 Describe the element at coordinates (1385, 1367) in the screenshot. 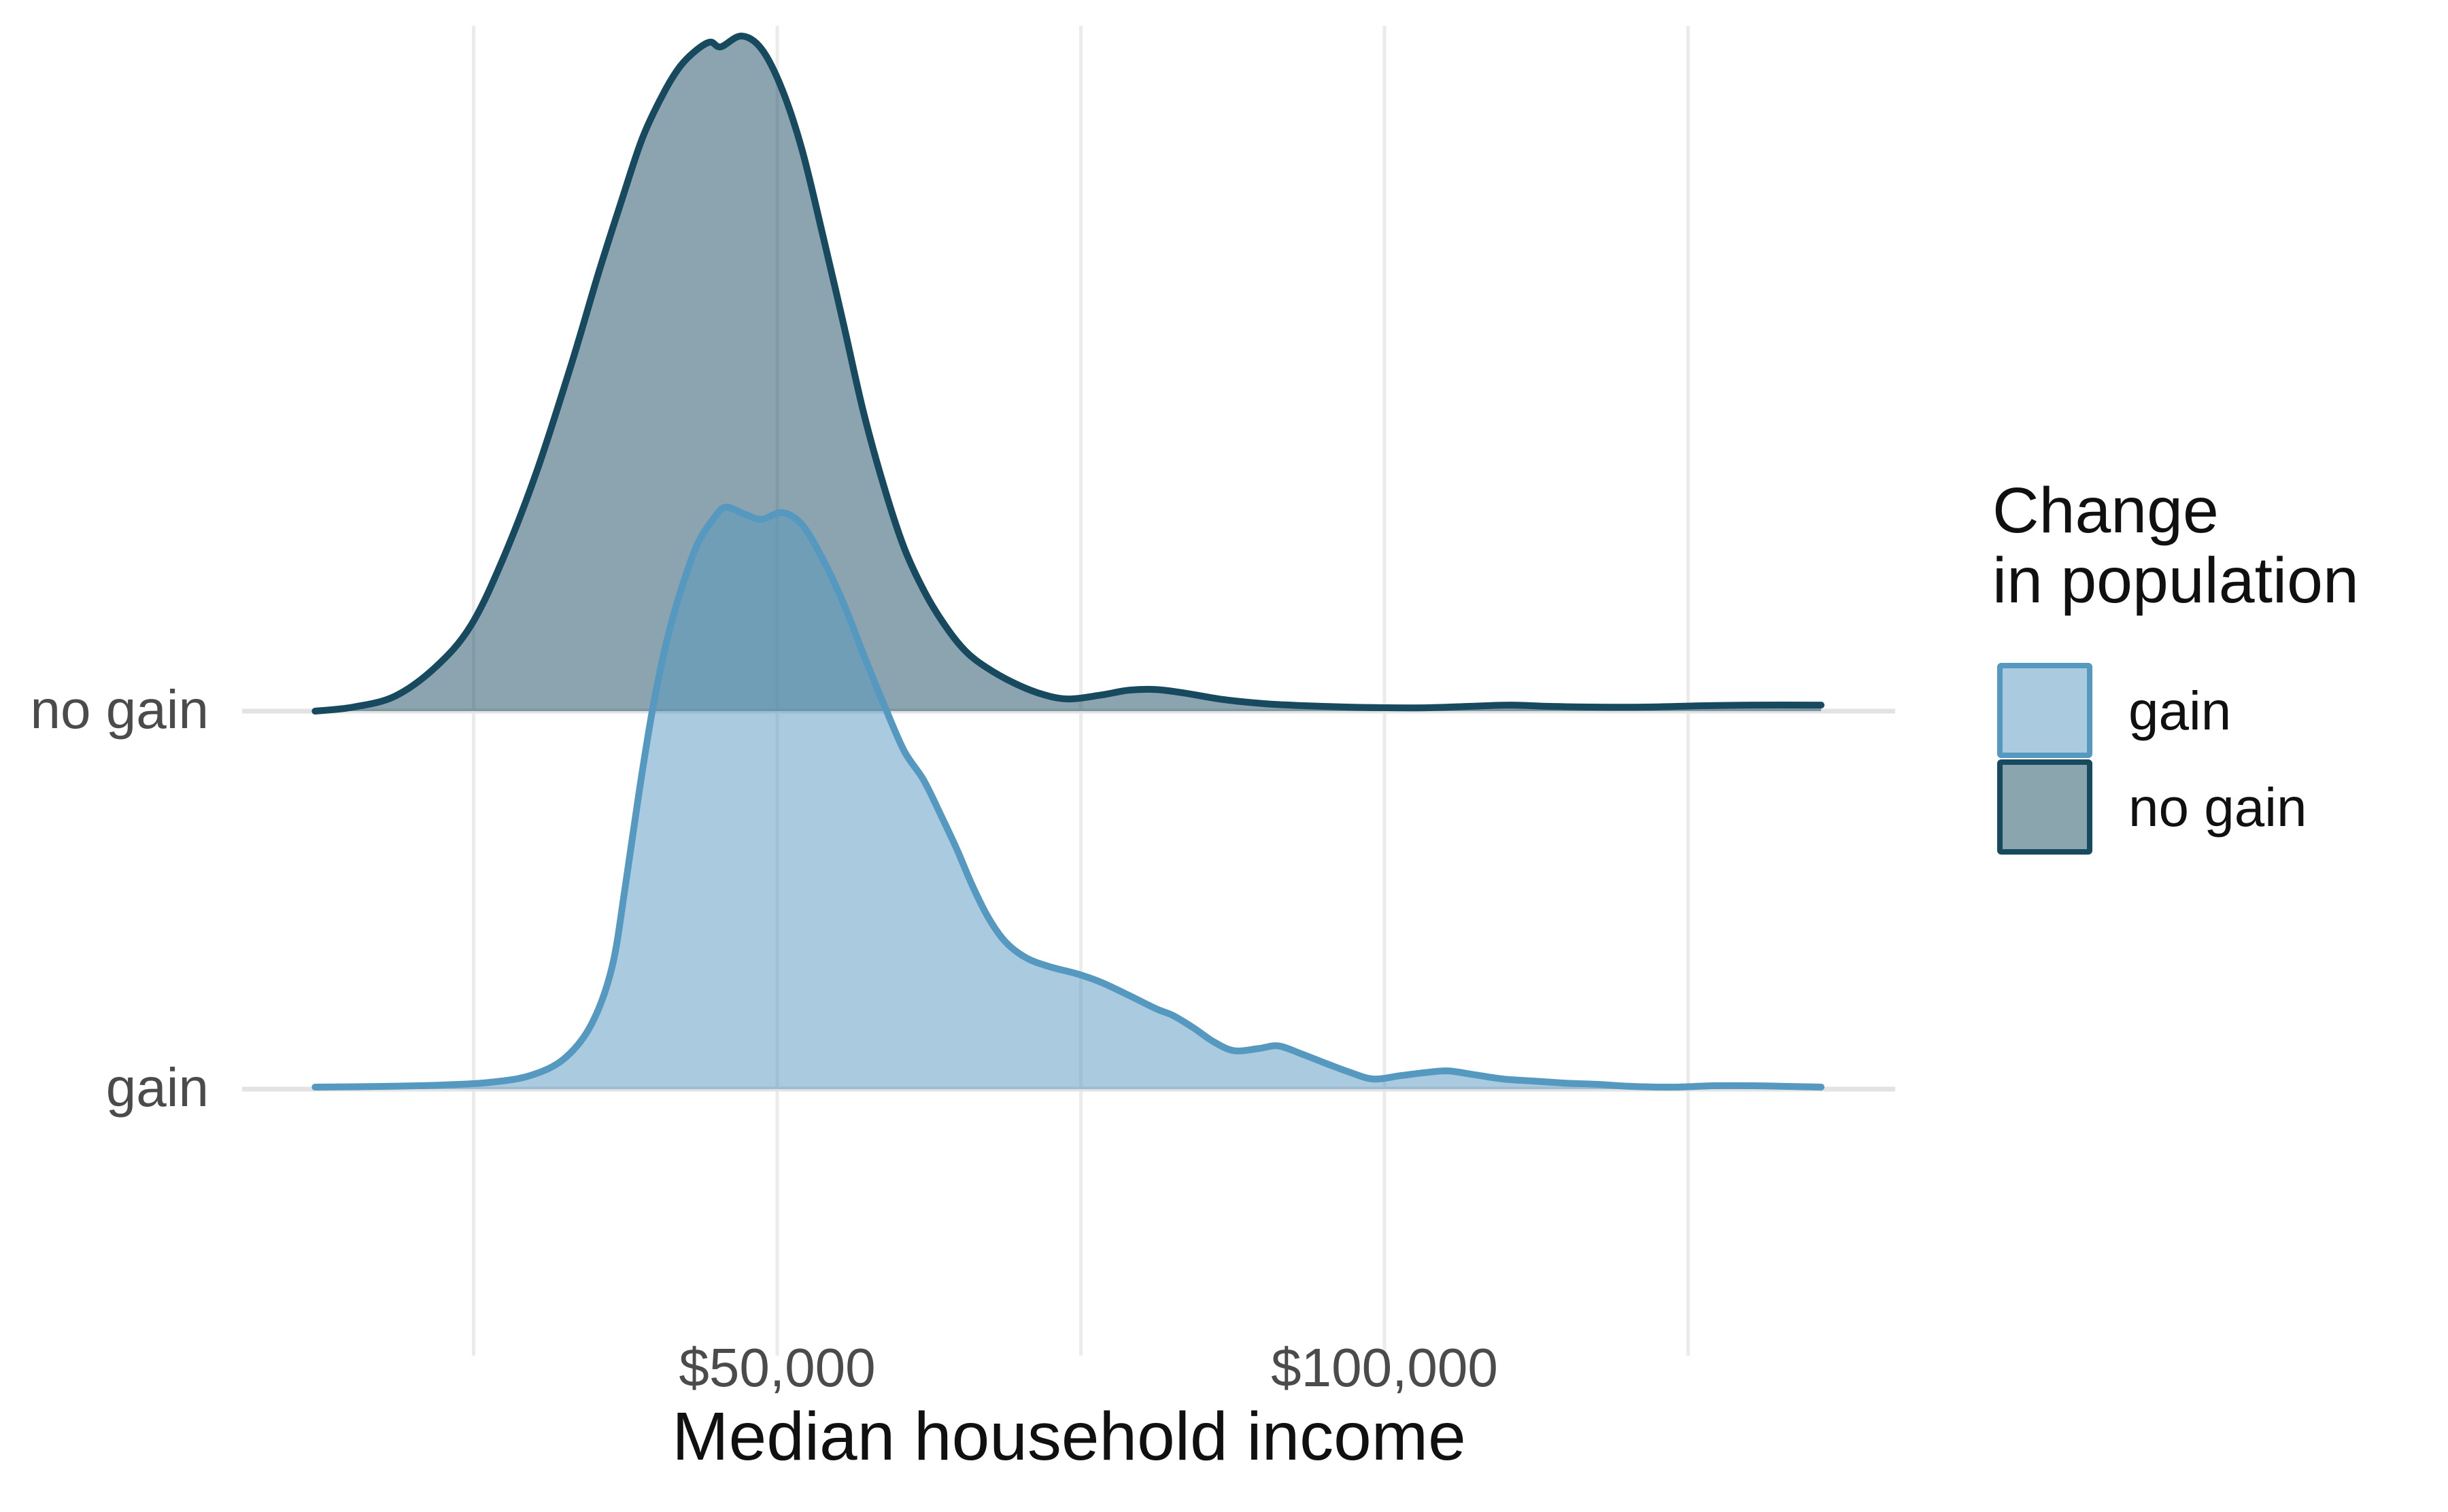

I see `x-tick-100000: $100,000` at that location.